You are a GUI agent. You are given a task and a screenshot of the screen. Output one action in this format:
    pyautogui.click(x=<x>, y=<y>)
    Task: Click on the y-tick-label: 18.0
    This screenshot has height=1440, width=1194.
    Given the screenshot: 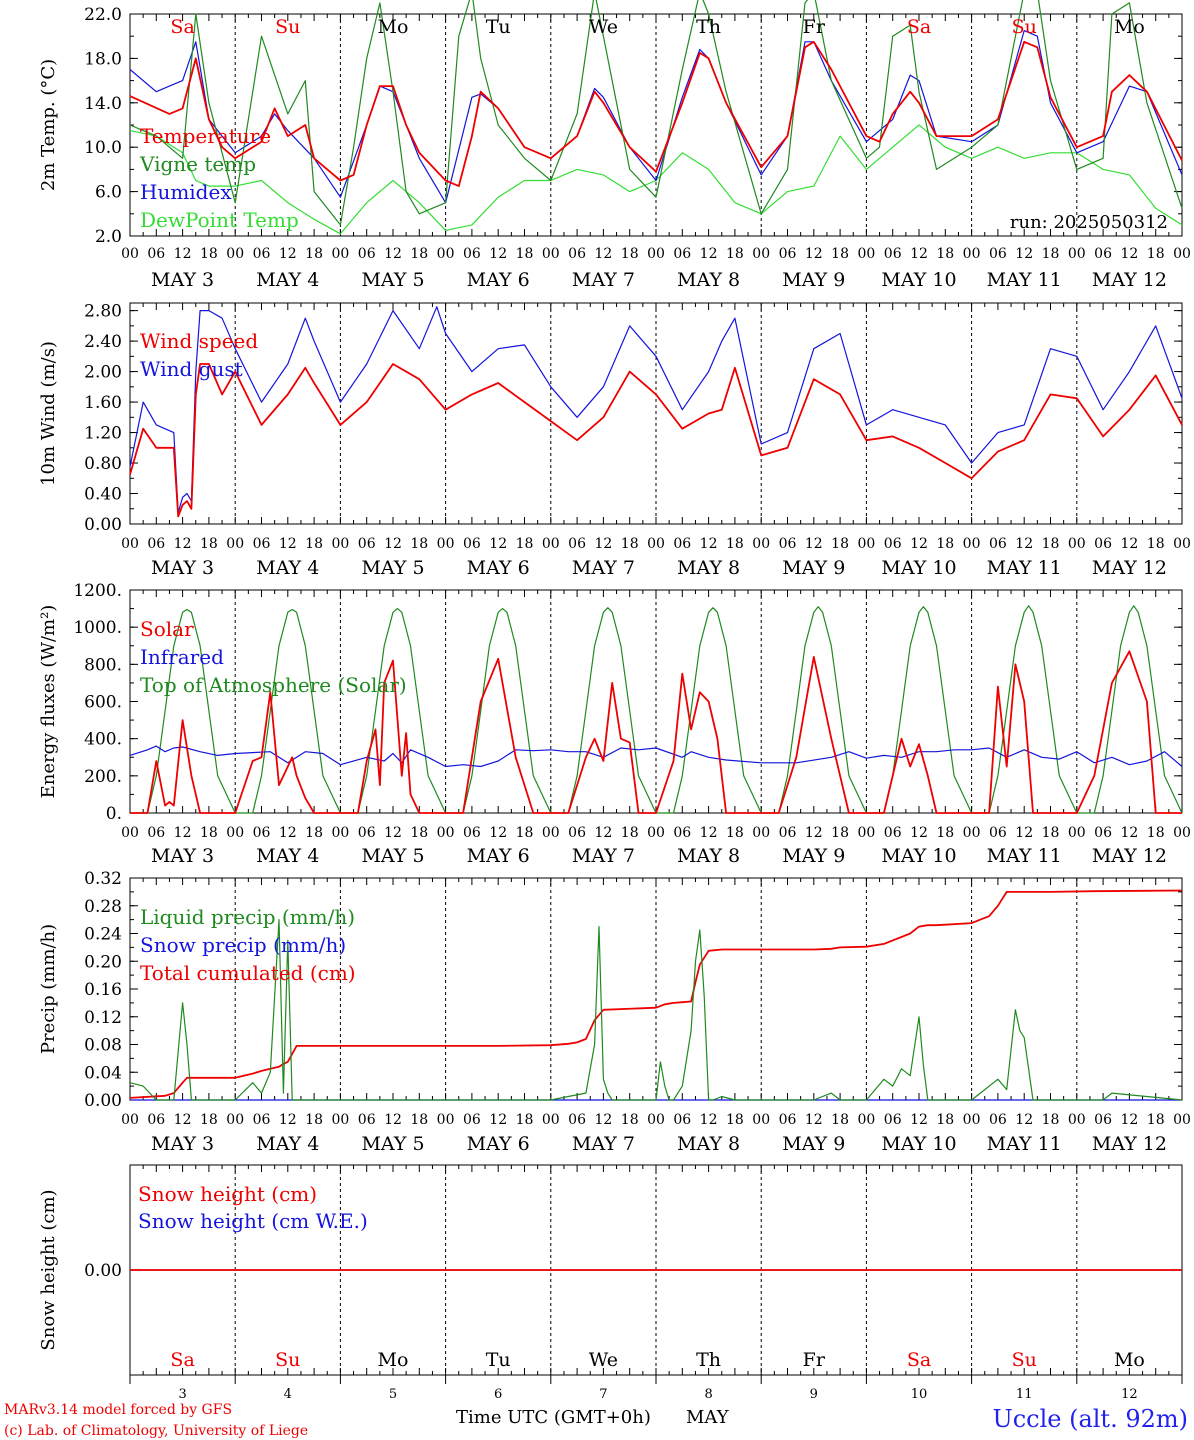 What is the action you would take?
    pyautogui.click(x=103, y=59)
    